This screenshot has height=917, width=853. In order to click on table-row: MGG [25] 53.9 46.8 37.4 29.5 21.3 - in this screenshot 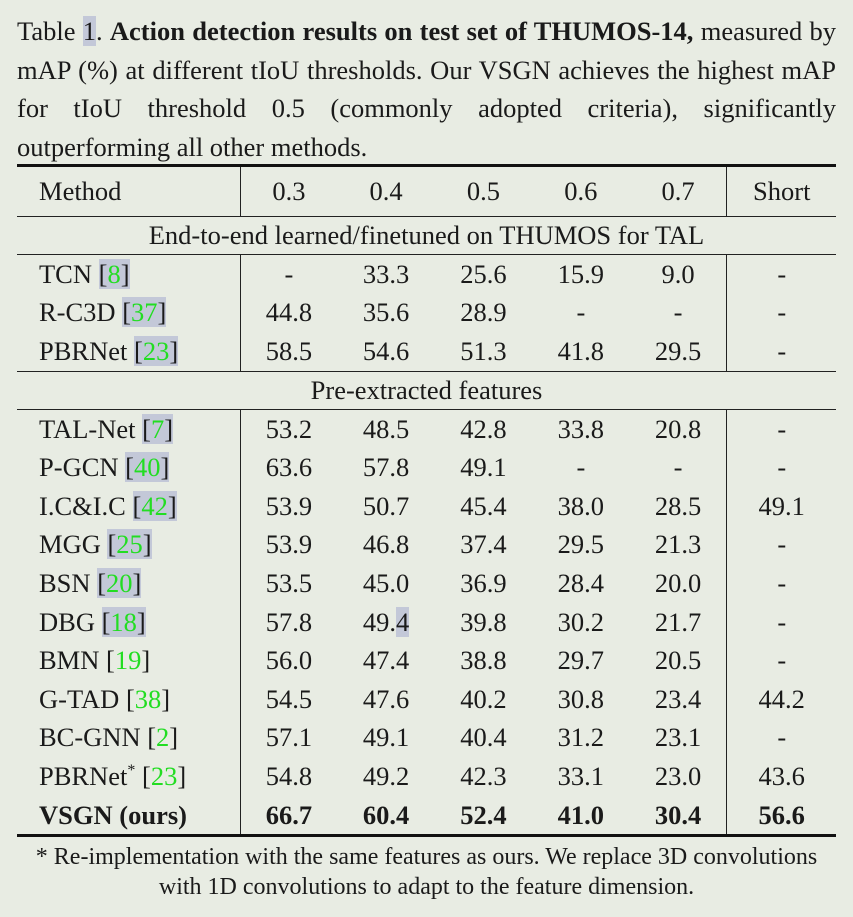, I will do `click(426, 545)`.